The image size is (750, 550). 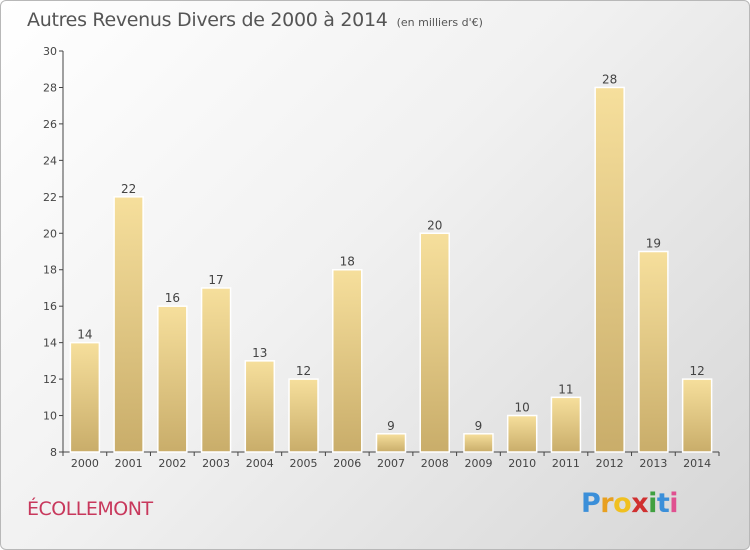 I want to click on y-tick-label: 26, so click(x=50, y=124).